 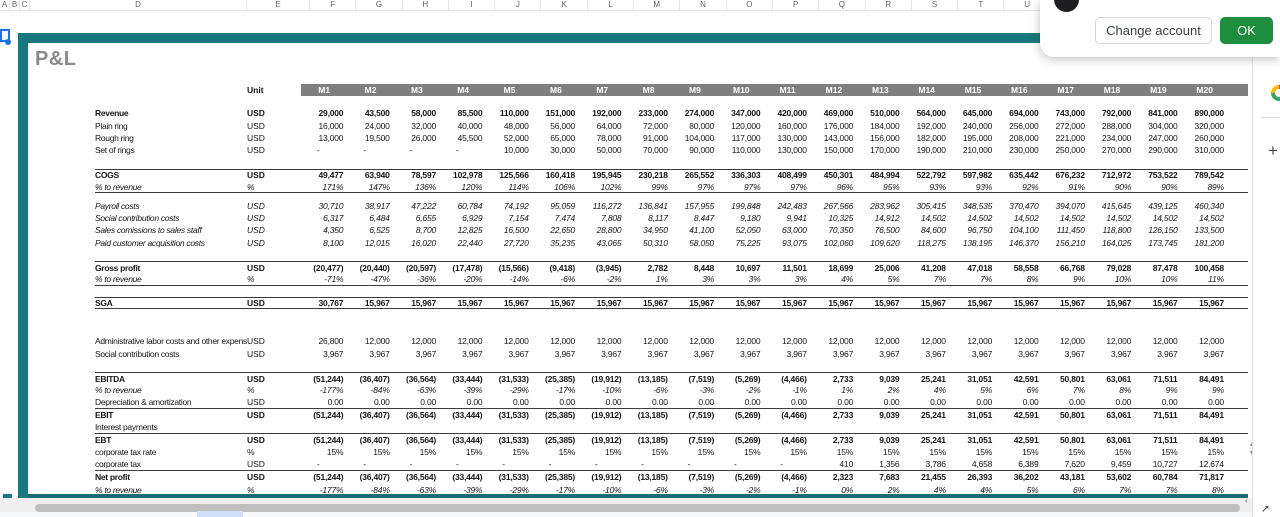 What do you see at coordinates (560, 415) in the screenshot?
I see `cell: (25,385)` at bounding box center [560, 415].